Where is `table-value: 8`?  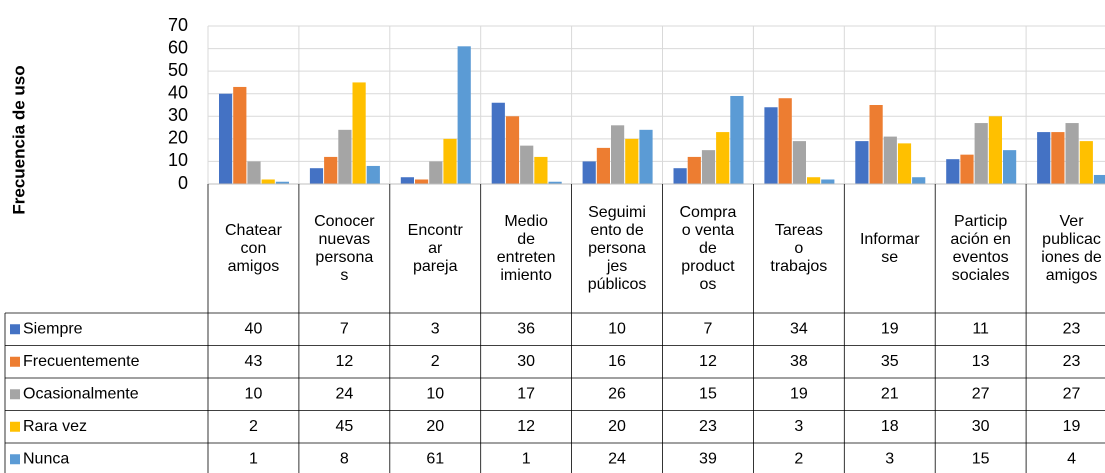
table-value: 8 is located at coordinates (344, 458).